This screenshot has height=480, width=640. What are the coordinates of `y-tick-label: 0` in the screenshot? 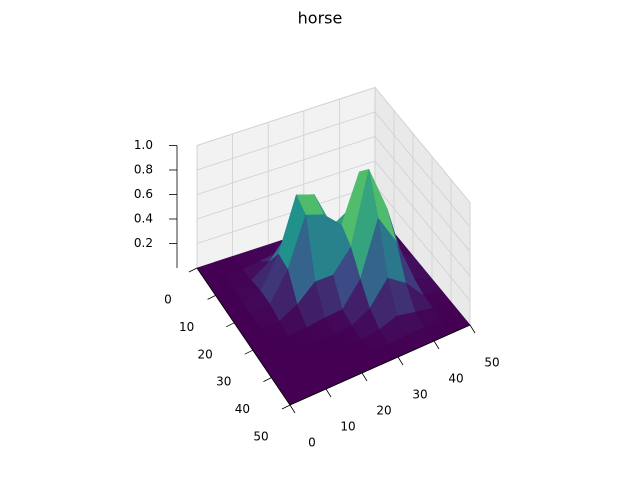 It's located at (168, 300).